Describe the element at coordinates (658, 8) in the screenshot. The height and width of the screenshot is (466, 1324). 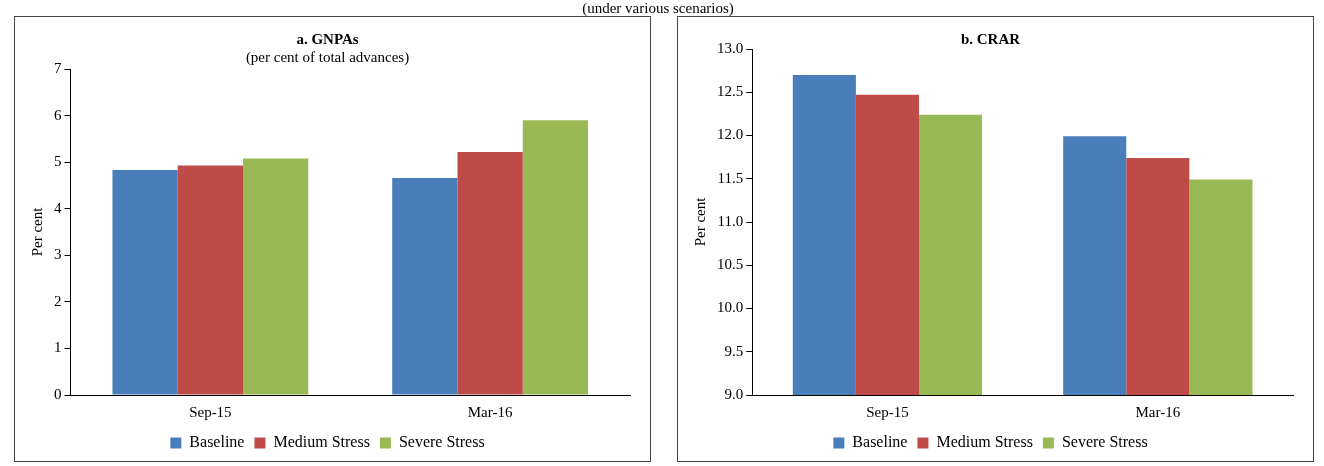
I see `text: (under various scenarios)` at that location.